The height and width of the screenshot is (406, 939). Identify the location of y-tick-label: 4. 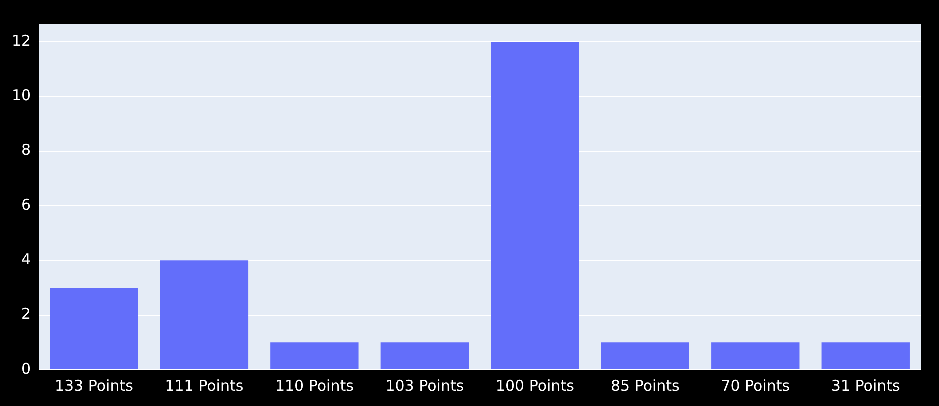
(27, 259).